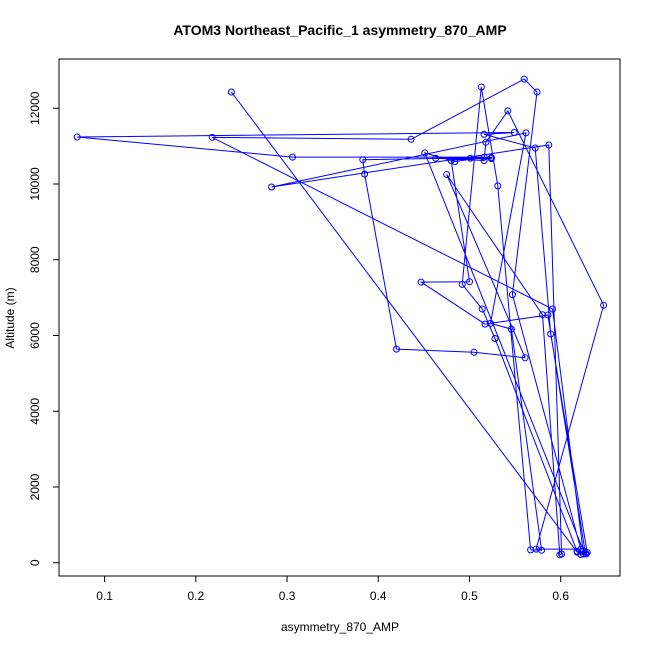 The width and height of the screenshot is (650, 650). I want to click on x-axis: 0.1 0.2 0.3 0.4 0.5 0.6, so click(332, 589).